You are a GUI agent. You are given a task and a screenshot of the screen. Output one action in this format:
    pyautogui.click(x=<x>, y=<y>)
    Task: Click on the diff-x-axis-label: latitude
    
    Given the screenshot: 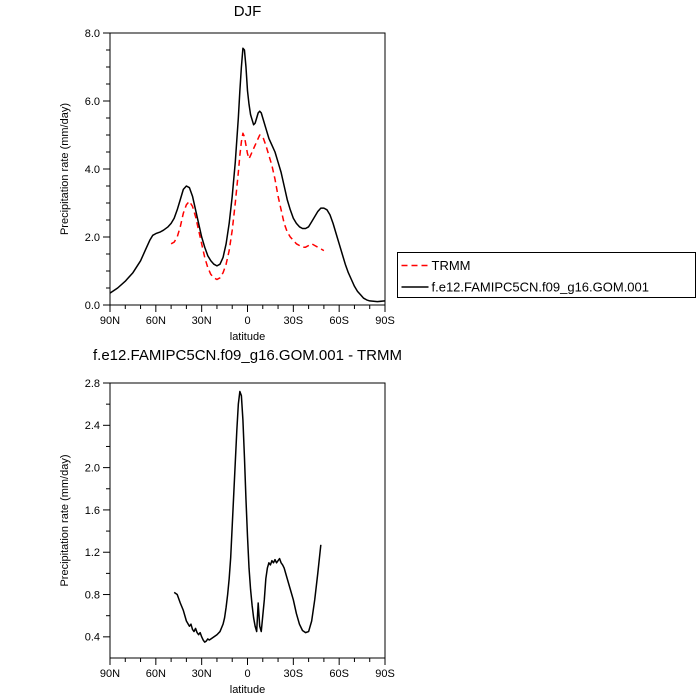 What is the action you would take?
    pyautogui.click(x=247, y=690)
    